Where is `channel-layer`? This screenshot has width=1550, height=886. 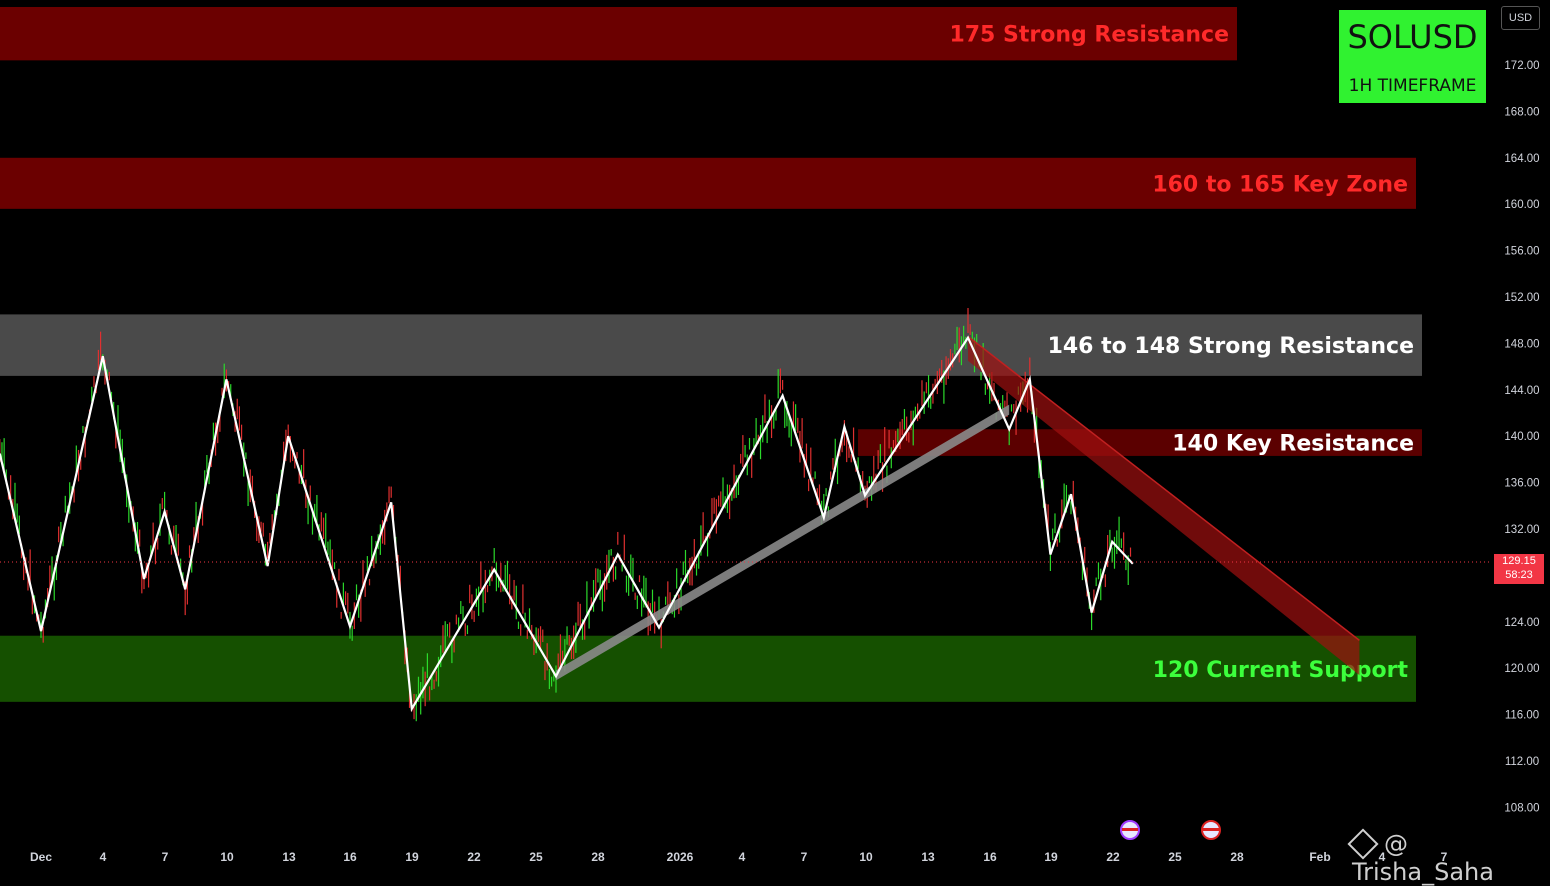 channel-layer is located at coordinates (1163, 505).